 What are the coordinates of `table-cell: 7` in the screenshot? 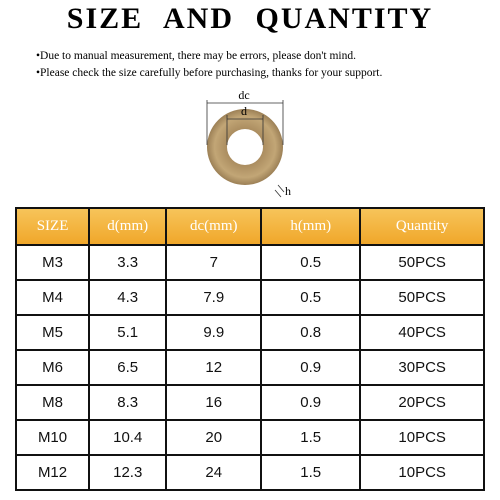 It's located at (214, 262).